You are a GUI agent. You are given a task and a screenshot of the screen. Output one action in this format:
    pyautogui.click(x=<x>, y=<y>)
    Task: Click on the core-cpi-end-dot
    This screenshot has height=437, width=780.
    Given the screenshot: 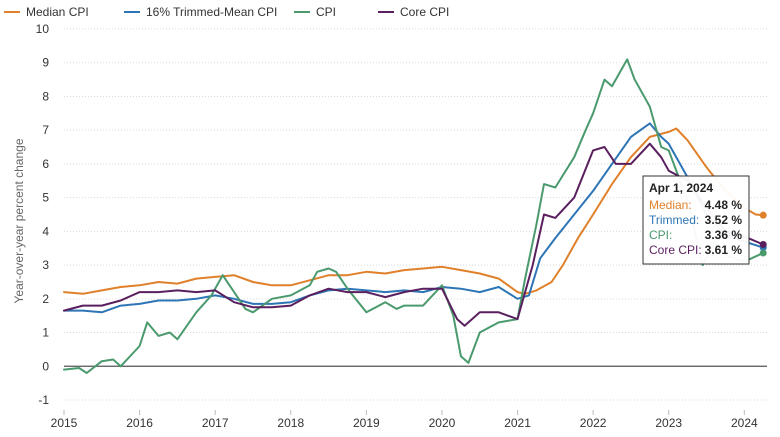 What is the action you would take?
    pyautogui.click(x=763, y=245)
    